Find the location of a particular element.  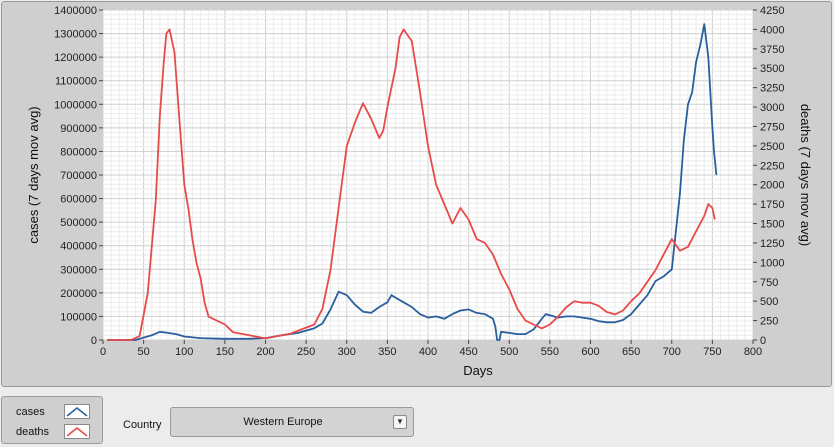

y-right-tick-label: 1500 is located at coordinates (772, 225).